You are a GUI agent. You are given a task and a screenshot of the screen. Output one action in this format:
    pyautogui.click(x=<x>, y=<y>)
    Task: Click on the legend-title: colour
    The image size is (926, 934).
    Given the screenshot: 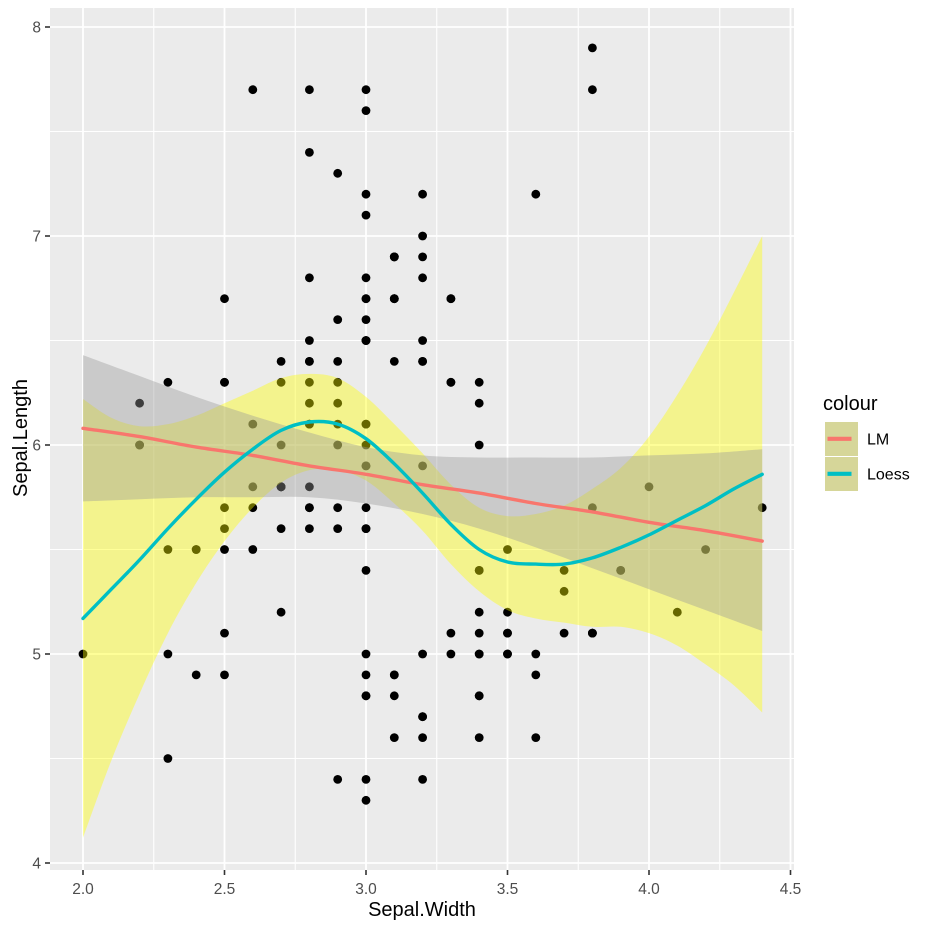 What is the action you would take?
    pyautogui.click(x=850, y=404)
    